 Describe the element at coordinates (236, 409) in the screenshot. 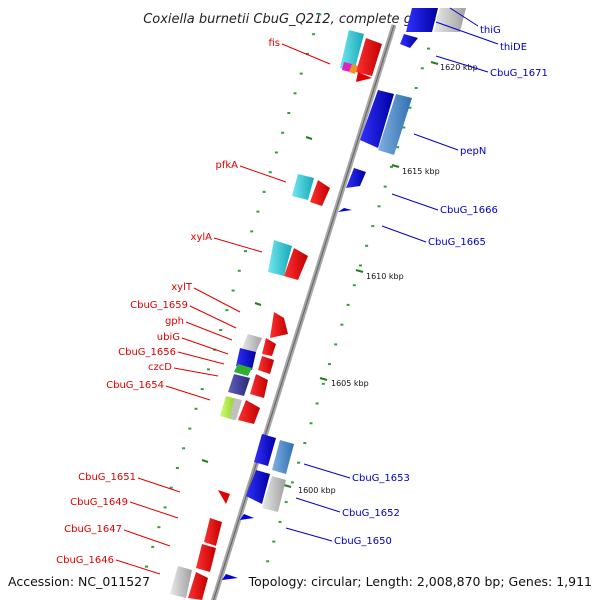

I see `gene-czcD-cog2` at that location.